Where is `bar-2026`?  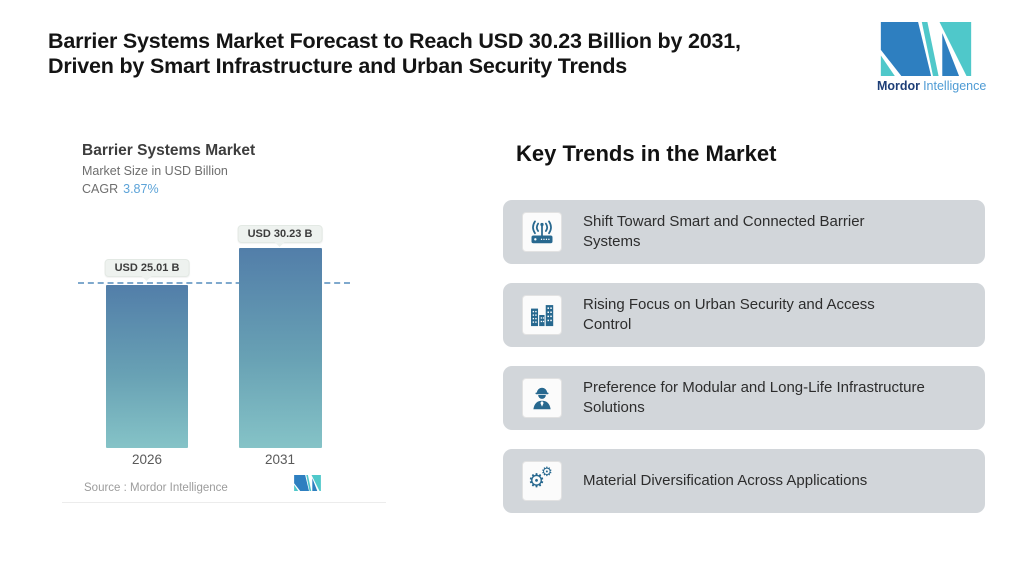 bar-2026 is located at coordinates (147, 366).